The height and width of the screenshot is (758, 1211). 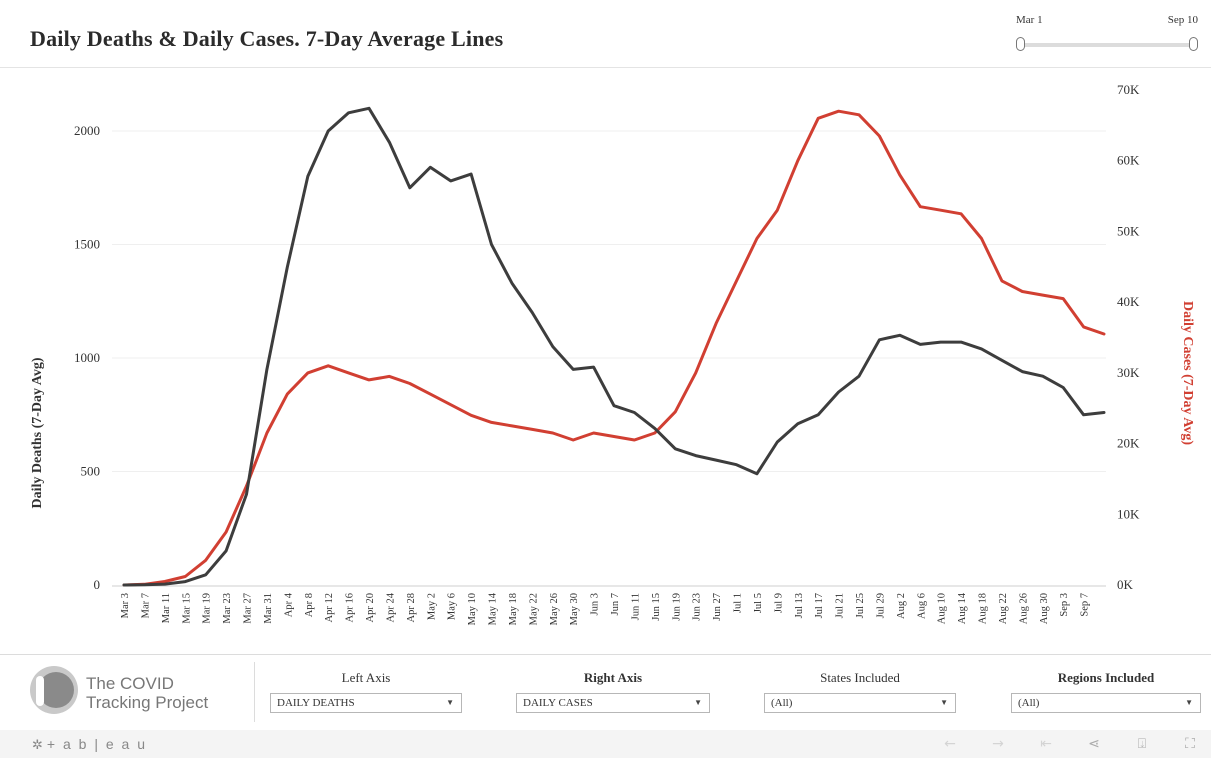 What do you see at coordinates (595, 604) in the screenshot?
I see `x-tick-label: Jun 3` at bounding box center [595, 604].